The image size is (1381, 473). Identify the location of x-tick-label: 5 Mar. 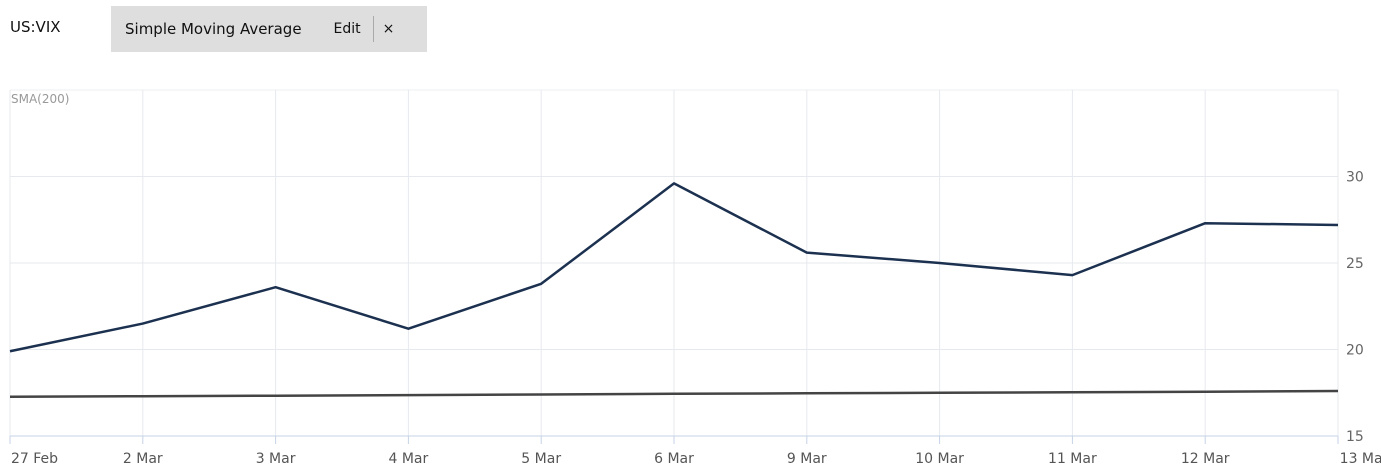
(541, 459).